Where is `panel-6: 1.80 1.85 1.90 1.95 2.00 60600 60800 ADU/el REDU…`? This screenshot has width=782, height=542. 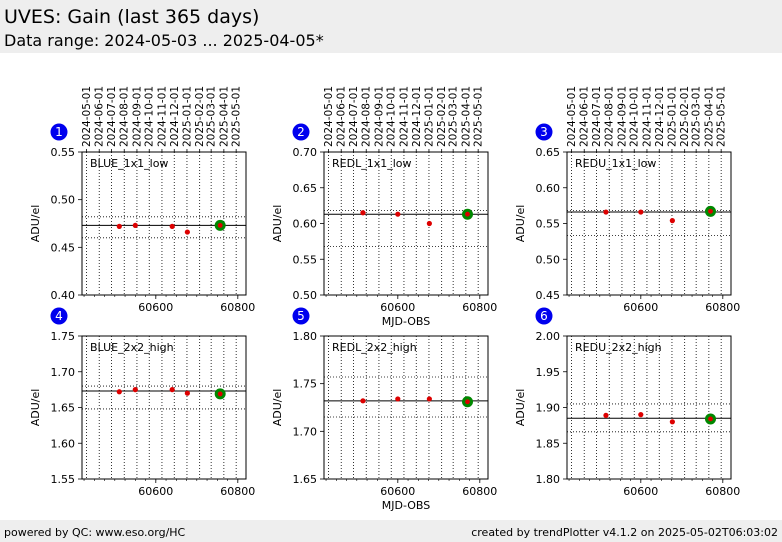 panel-6: 1.80 1.85 1.90 1.95 2.00 60600 60800 ADU/el REDU… is located at coordinates (627, 402).